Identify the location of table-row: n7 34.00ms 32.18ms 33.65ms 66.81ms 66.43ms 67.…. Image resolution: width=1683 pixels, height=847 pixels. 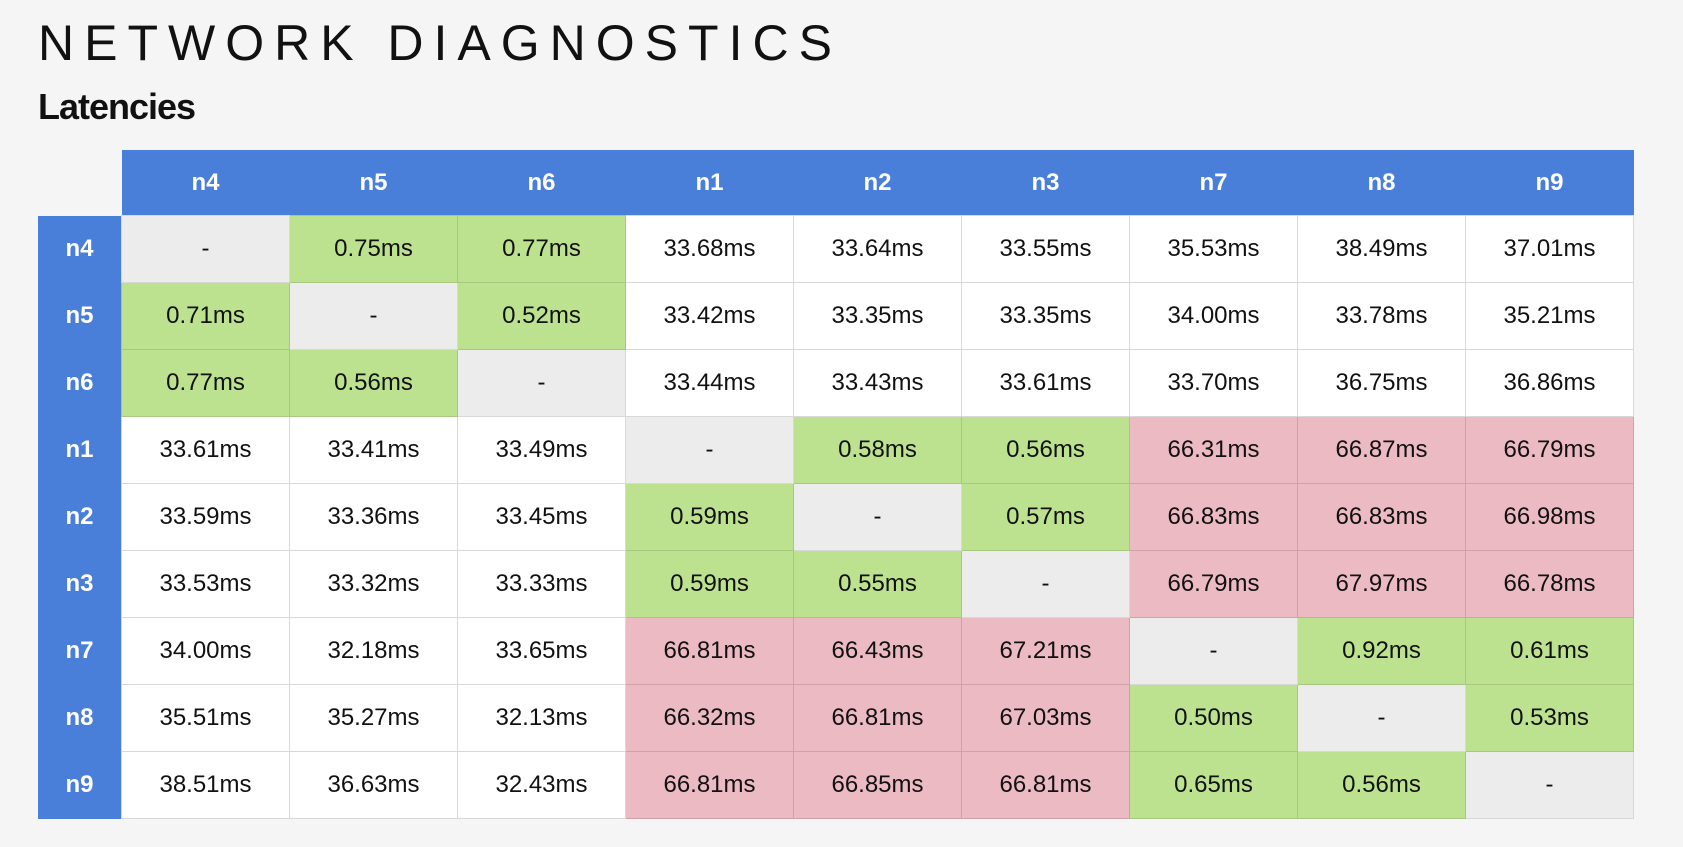
(836, 651).